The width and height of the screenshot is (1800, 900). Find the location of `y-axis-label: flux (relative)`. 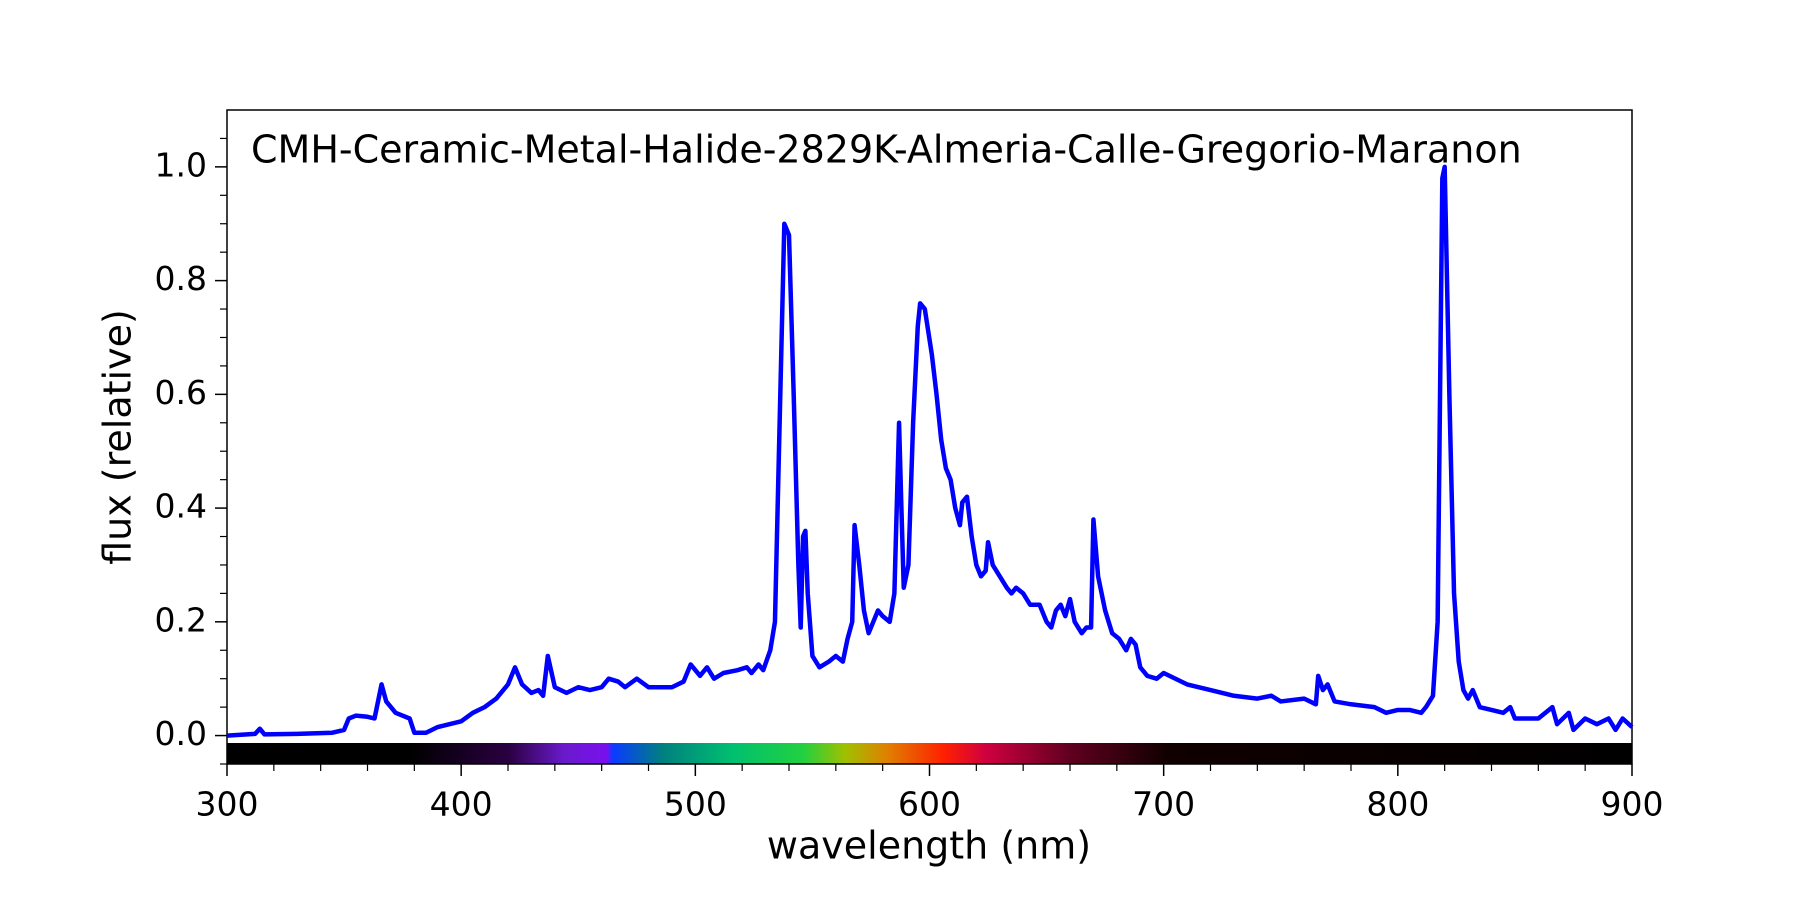

y-axis-label: flux (relative) is located at coordinates (118, 437).